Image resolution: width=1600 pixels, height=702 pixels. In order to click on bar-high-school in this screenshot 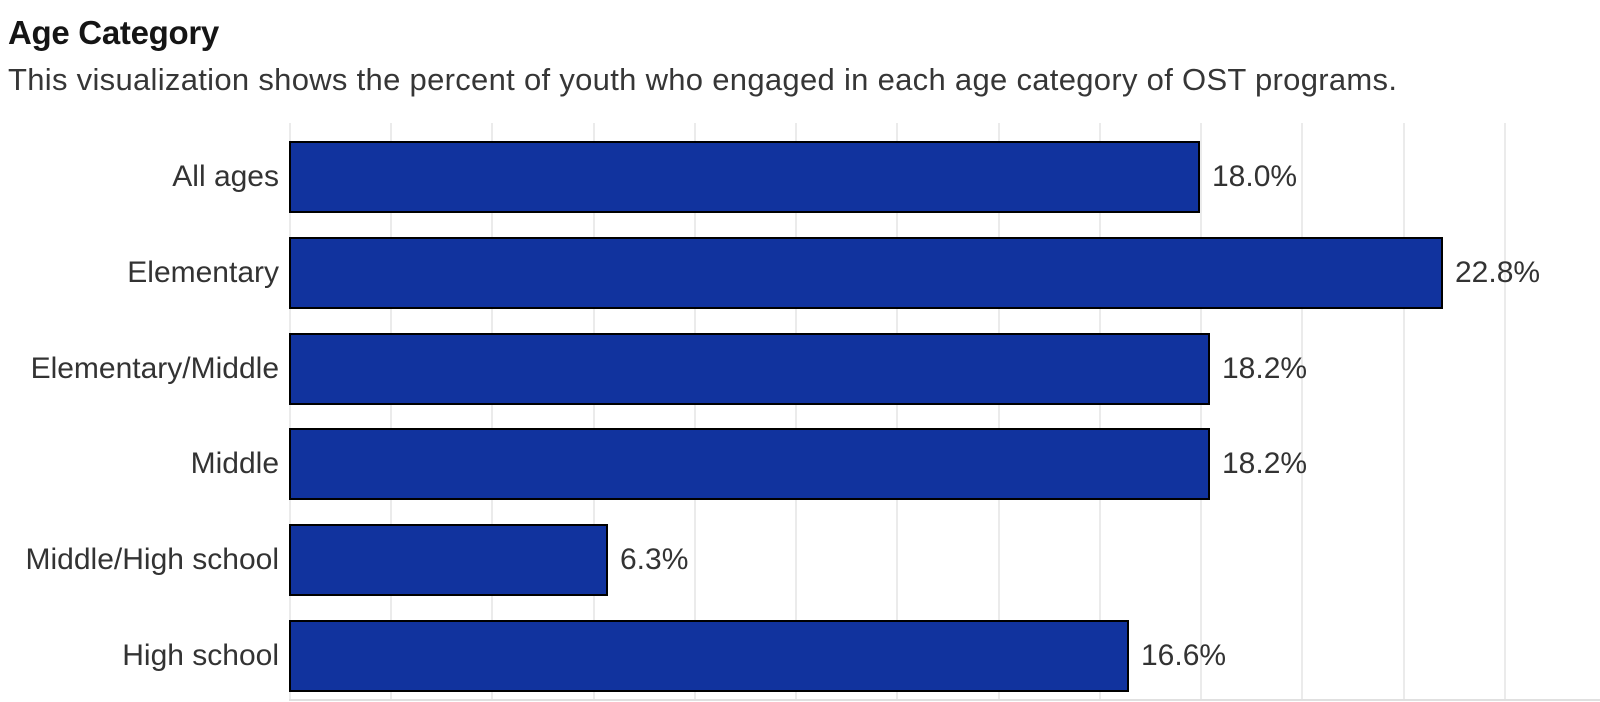, I will do `click(709, 656)`.